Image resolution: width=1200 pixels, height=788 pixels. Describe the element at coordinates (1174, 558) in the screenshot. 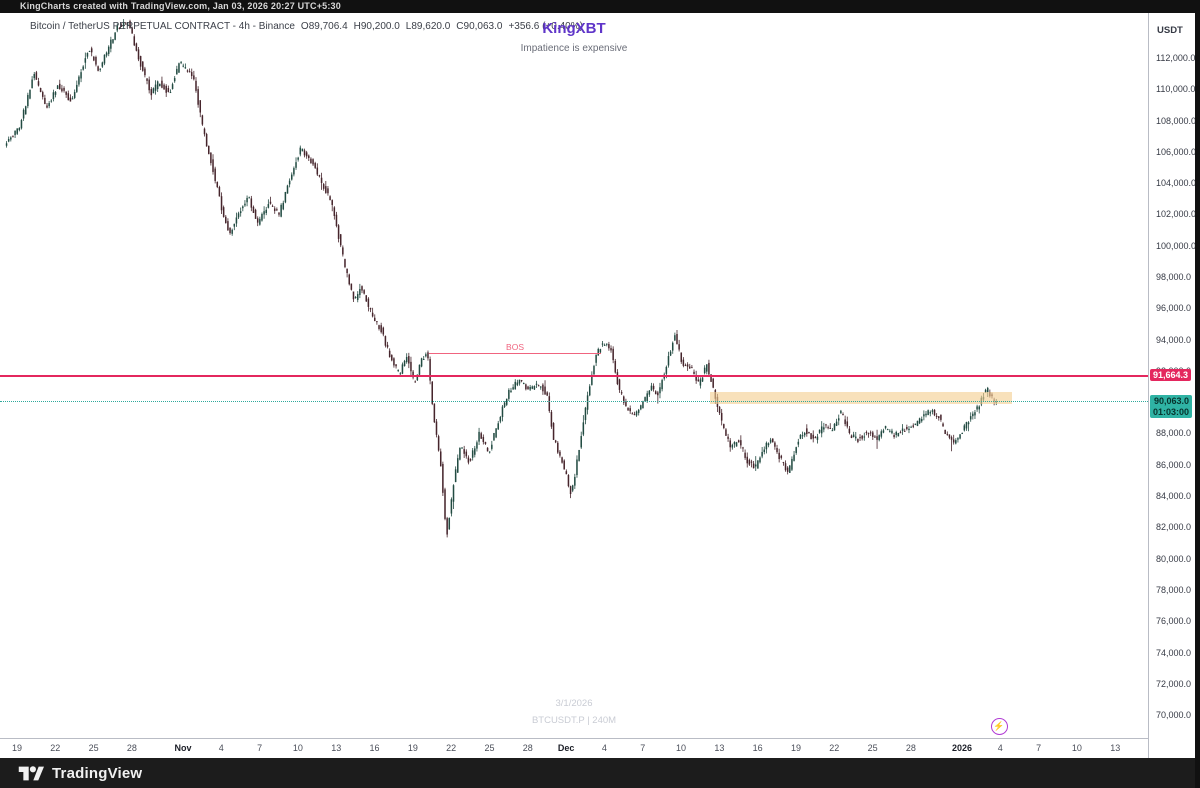

I see `price-tick-label: 80,000.0` at that location.